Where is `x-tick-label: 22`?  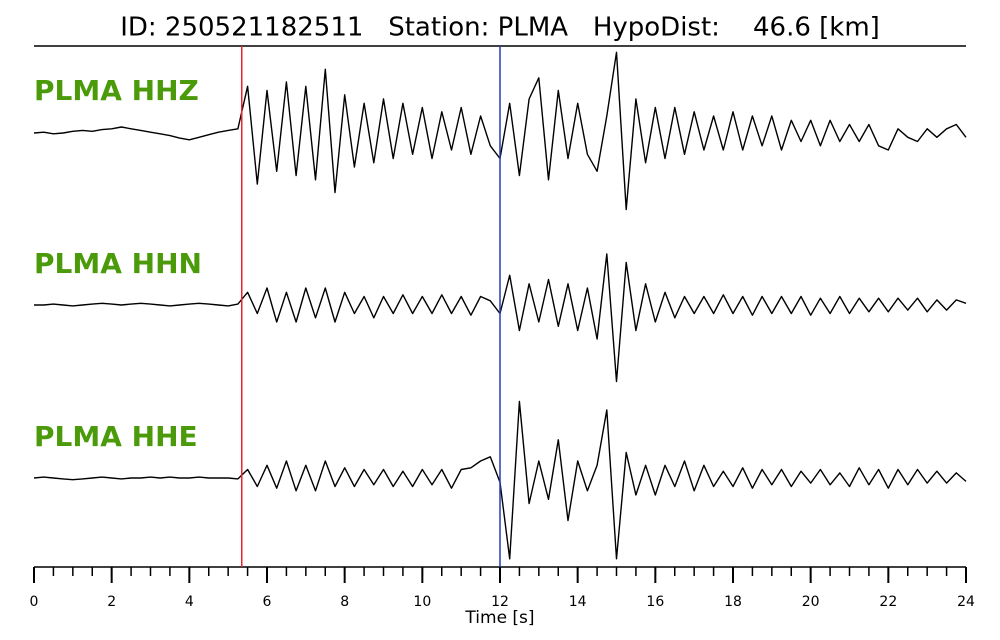 x-tick-label: 22 is located at coordinates (888, 602).